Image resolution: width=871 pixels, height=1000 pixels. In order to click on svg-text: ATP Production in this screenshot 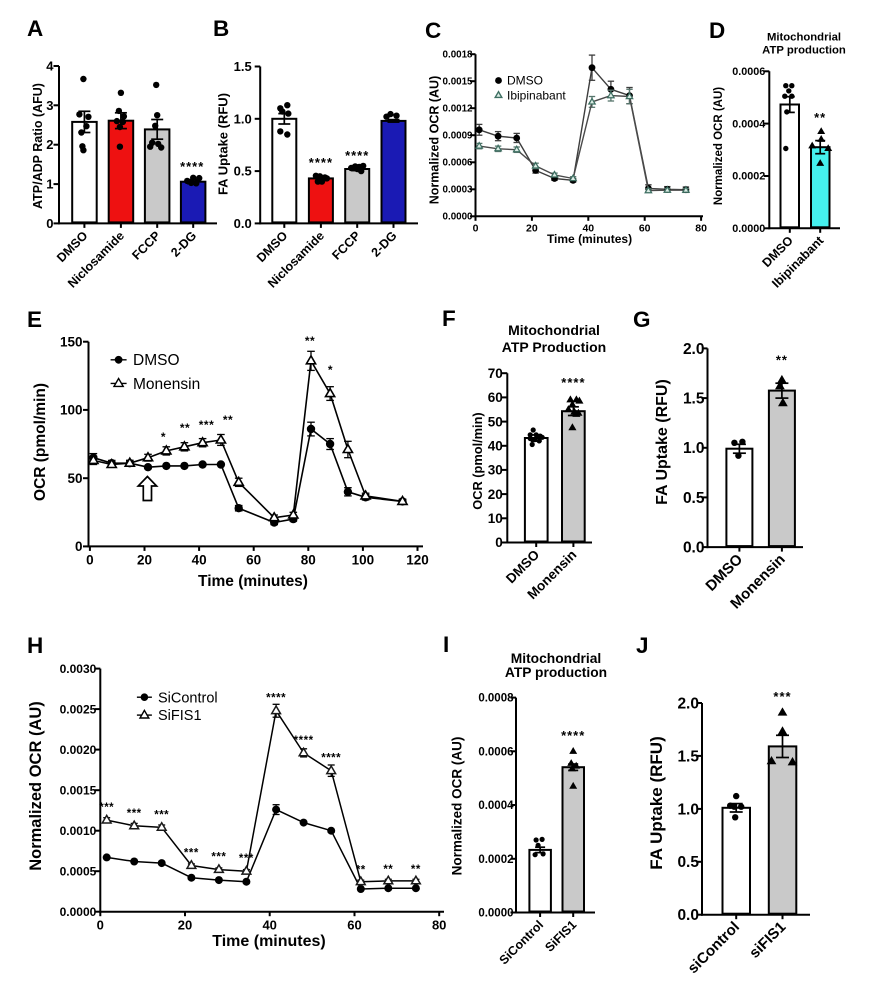, I will do `click(554, 347)`.